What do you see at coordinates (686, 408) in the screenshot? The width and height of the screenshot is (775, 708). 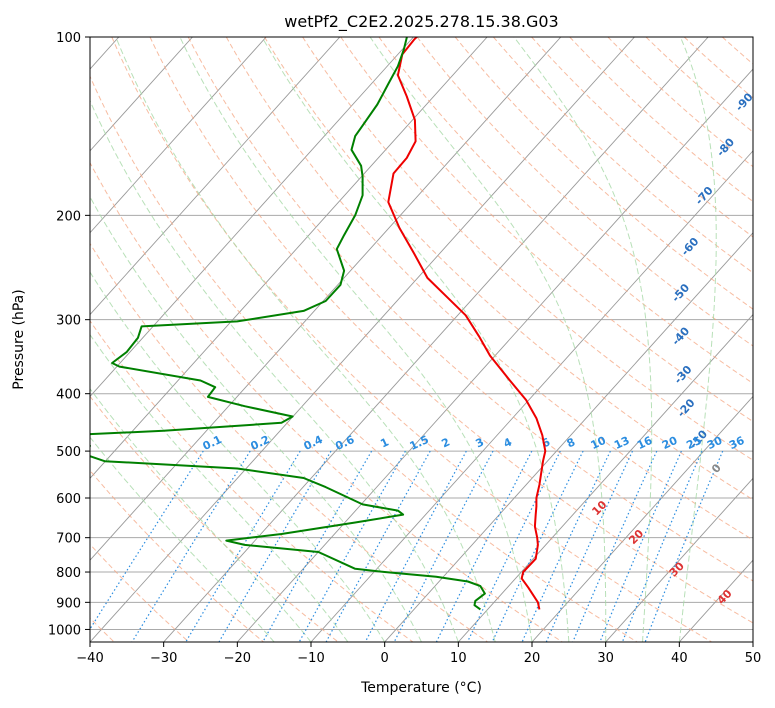 I see `height-label: -20` at bounding box center [686, 408].